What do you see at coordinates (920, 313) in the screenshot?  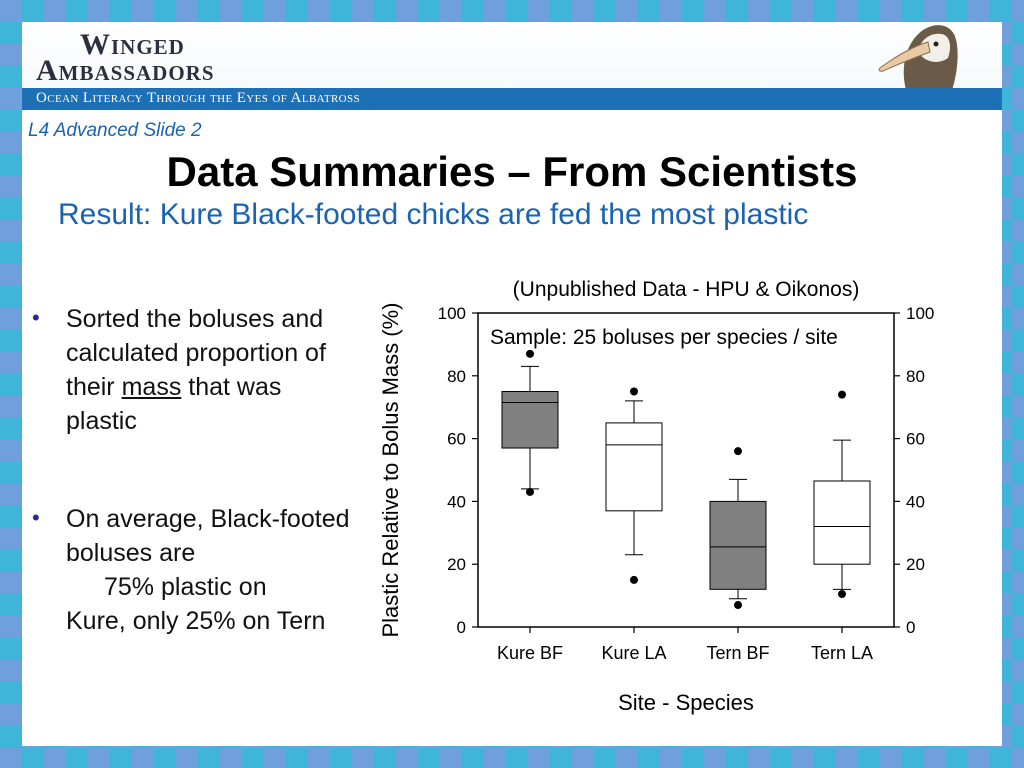 I see `y-tick-label-right: 100` at bounding box center [920, 313].